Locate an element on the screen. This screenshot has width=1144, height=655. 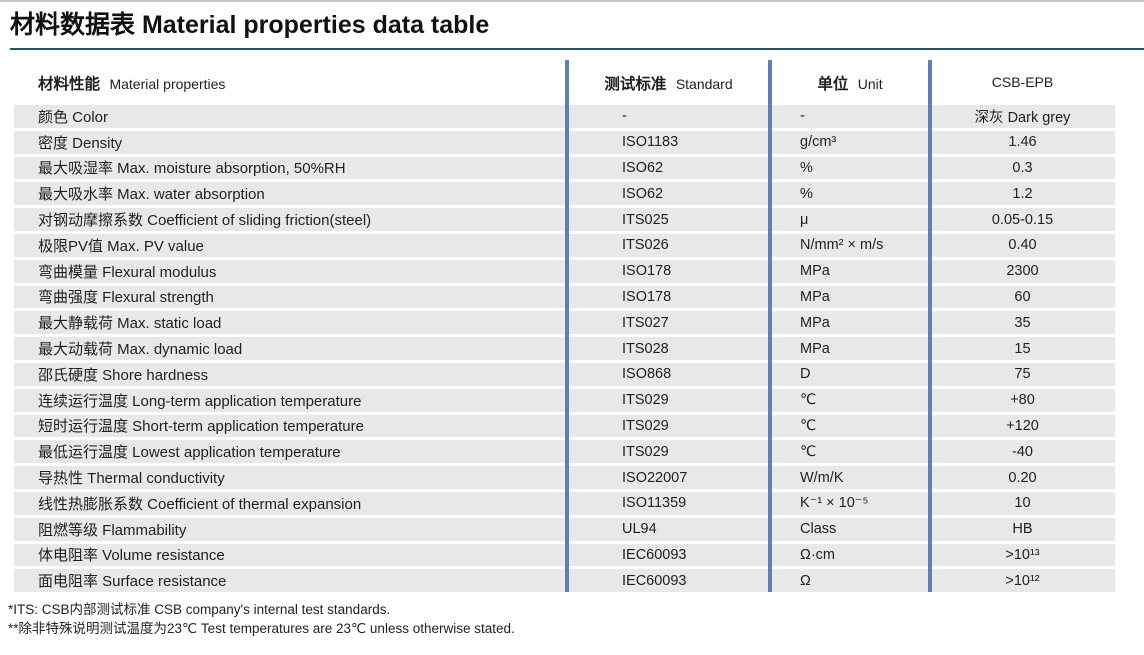
row-grade-value: 0.3 is located at coordinates (1022, 167).